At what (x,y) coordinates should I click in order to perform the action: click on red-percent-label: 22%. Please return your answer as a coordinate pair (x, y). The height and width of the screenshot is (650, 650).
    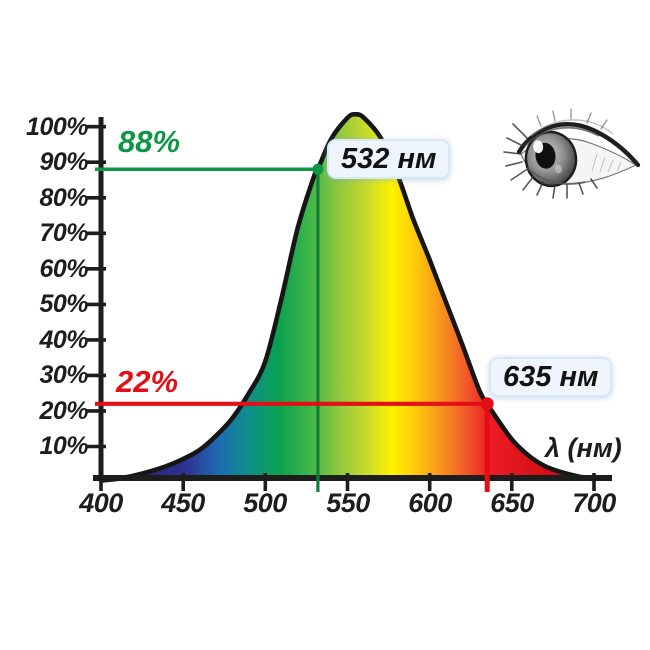
    Looking at the image, I should click on (147, 381).